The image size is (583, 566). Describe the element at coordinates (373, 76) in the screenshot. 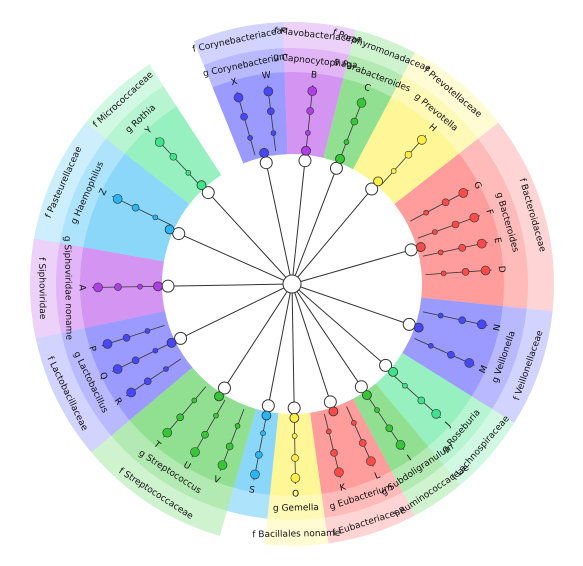

I see `genus-ring-porphyromonadaceae` at that location.